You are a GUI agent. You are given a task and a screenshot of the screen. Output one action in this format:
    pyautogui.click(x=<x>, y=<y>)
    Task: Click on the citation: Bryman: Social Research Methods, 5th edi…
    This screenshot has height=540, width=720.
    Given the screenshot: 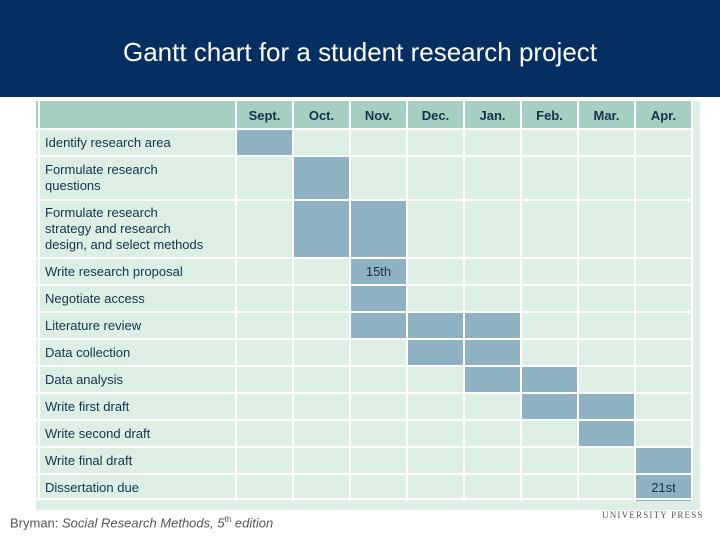 What is the action you would take?
    pyautogui.click(x=141, y=522)
    